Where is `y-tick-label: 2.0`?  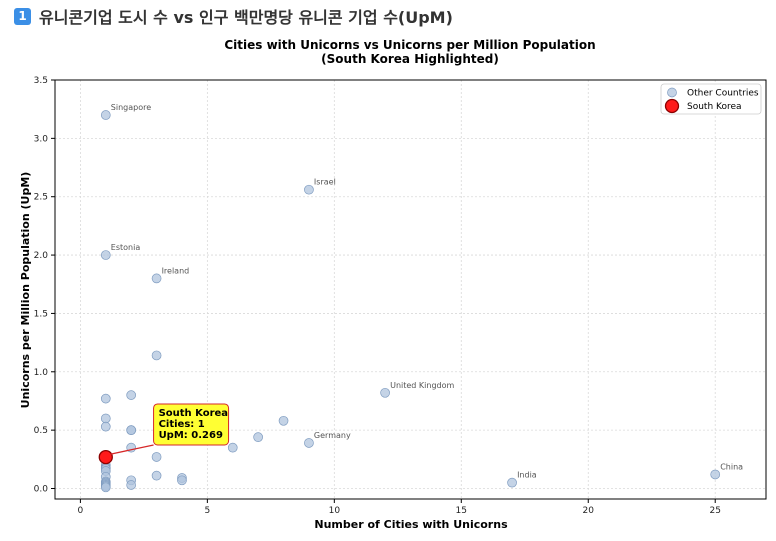 y-tick-label: 2.0 is located at coordinates (41, 256).